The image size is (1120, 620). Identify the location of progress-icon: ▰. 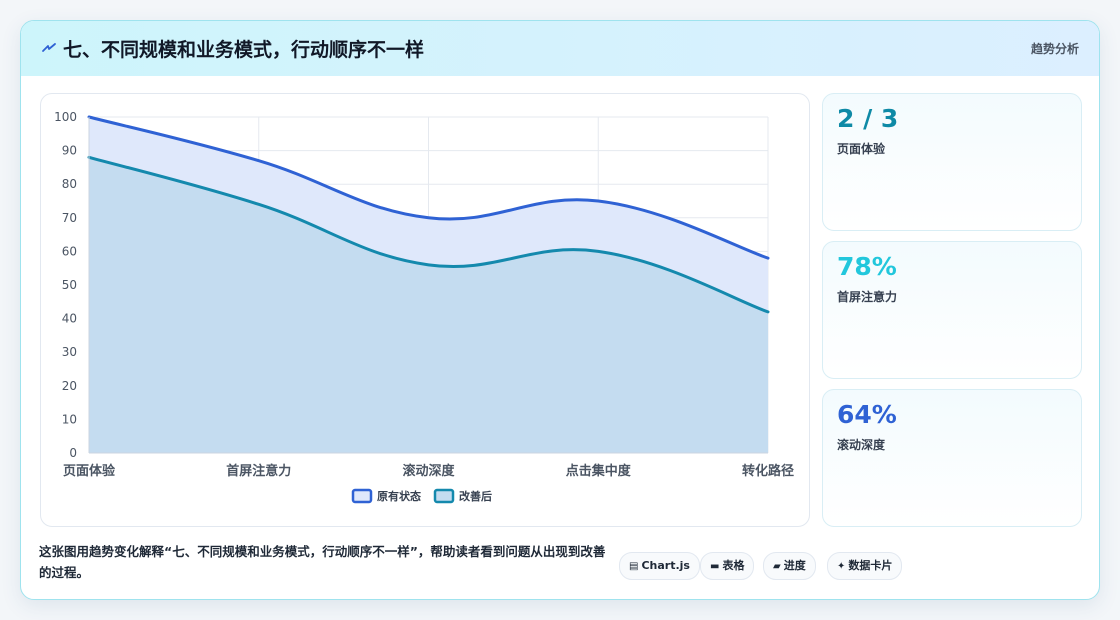
(777, 566).